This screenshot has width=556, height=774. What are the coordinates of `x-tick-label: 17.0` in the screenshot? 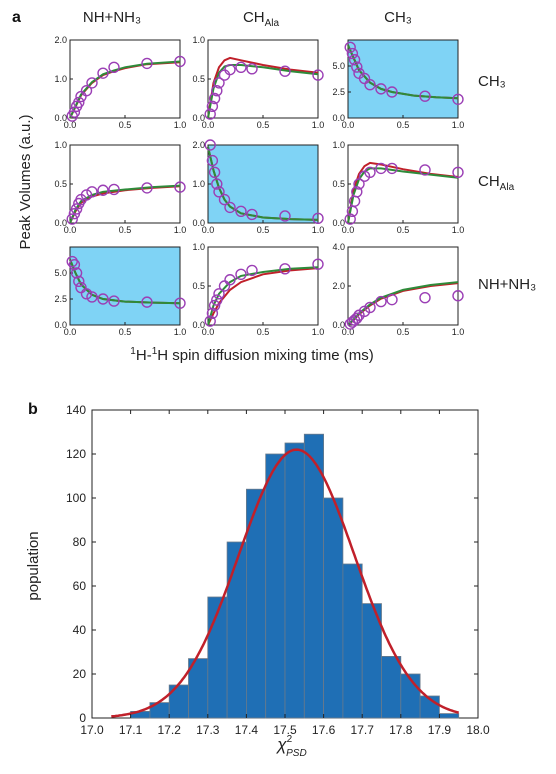 It's located at (92, 730).